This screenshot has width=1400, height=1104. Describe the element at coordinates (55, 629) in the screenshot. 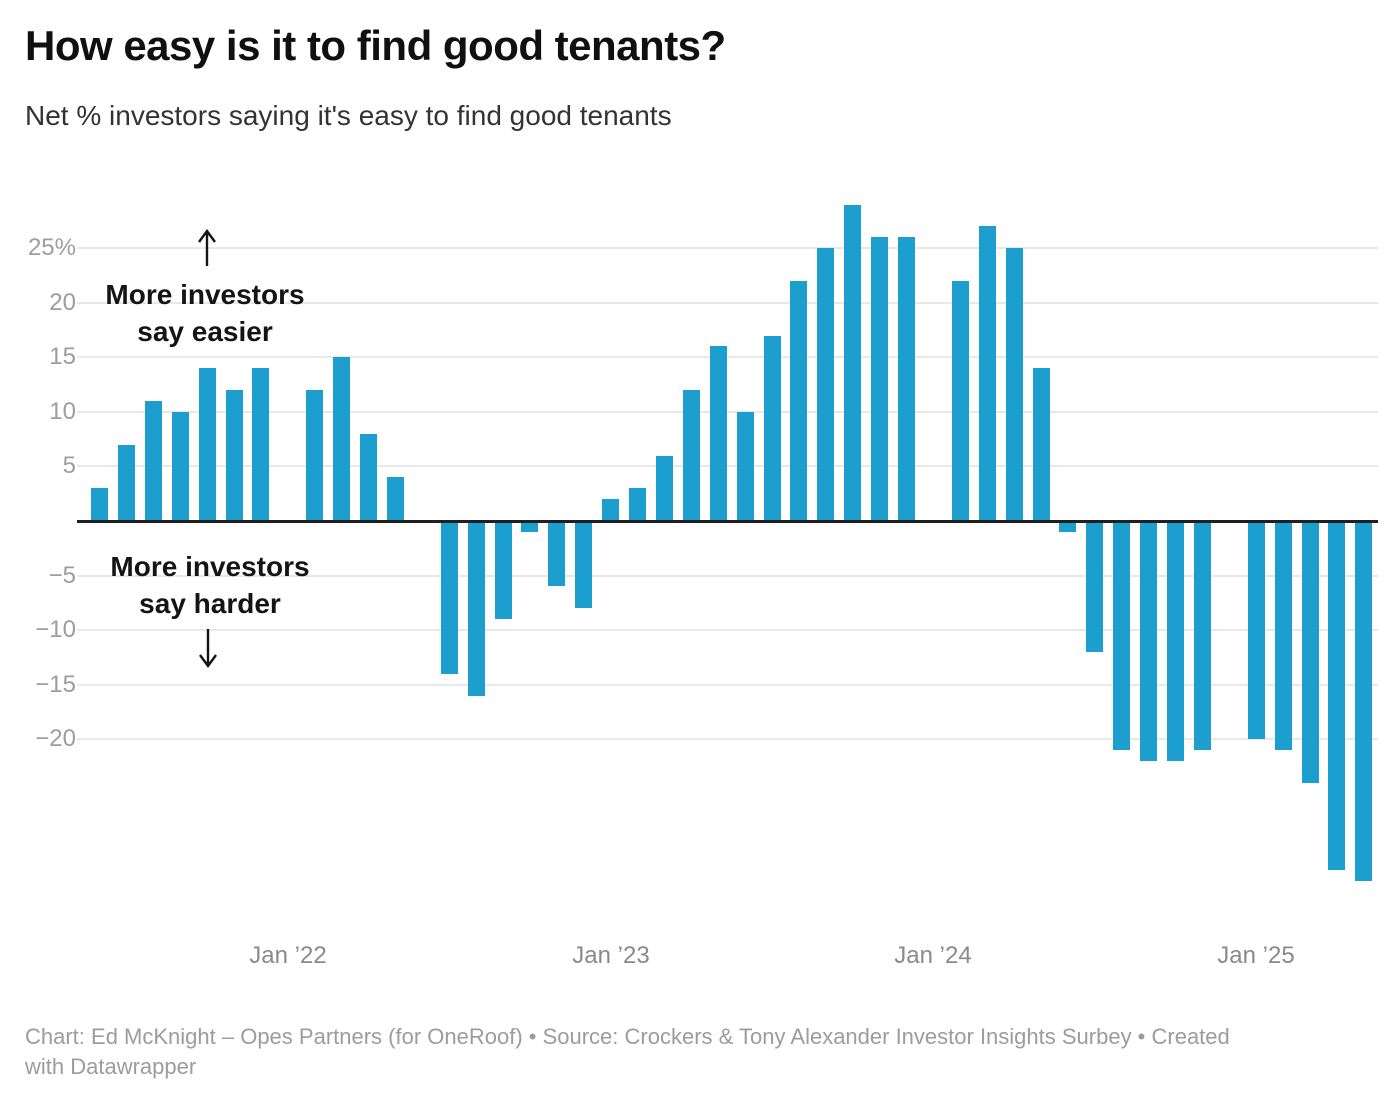

I see `y-axis-label--10: −10` at that location.